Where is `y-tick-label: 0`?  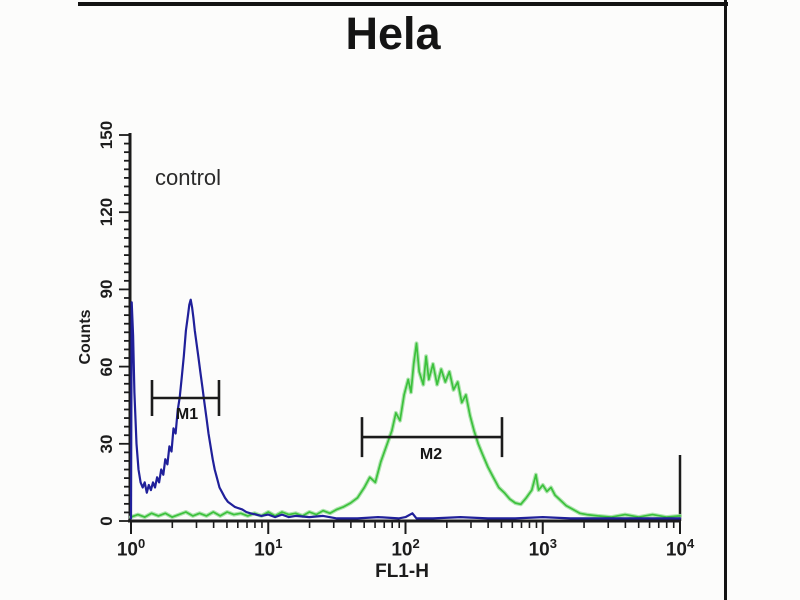 y-tick-label: 0 is located at coordinates (106, 521).